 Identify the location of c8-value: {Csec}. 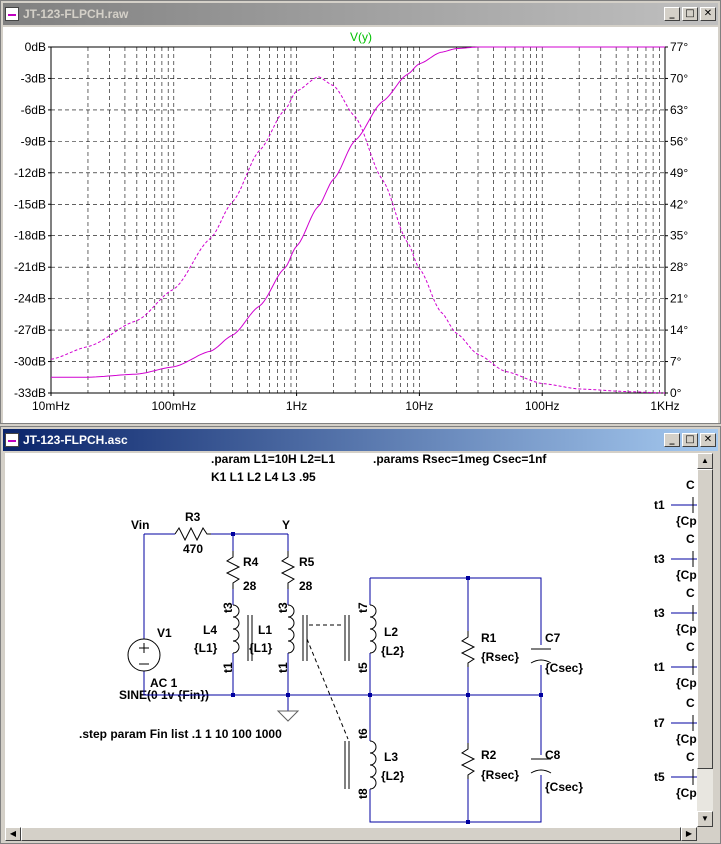
(564, 787).